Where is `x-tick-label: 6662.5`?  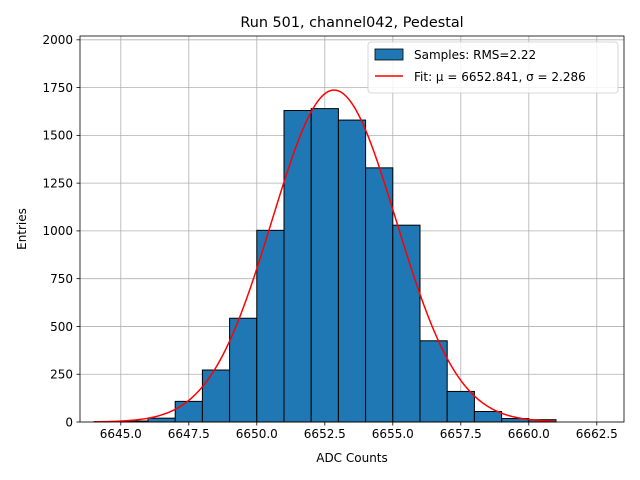 x-tick-label: 6662.5 is located at coordinates (597, 434).